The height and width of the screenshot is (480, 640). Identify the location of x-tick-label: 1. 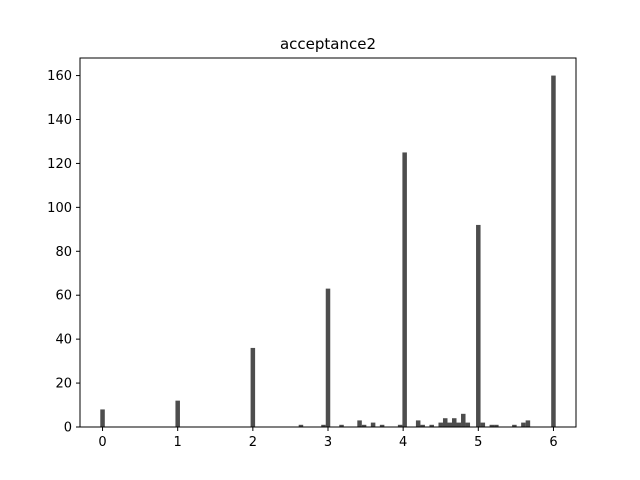
(178, 442).